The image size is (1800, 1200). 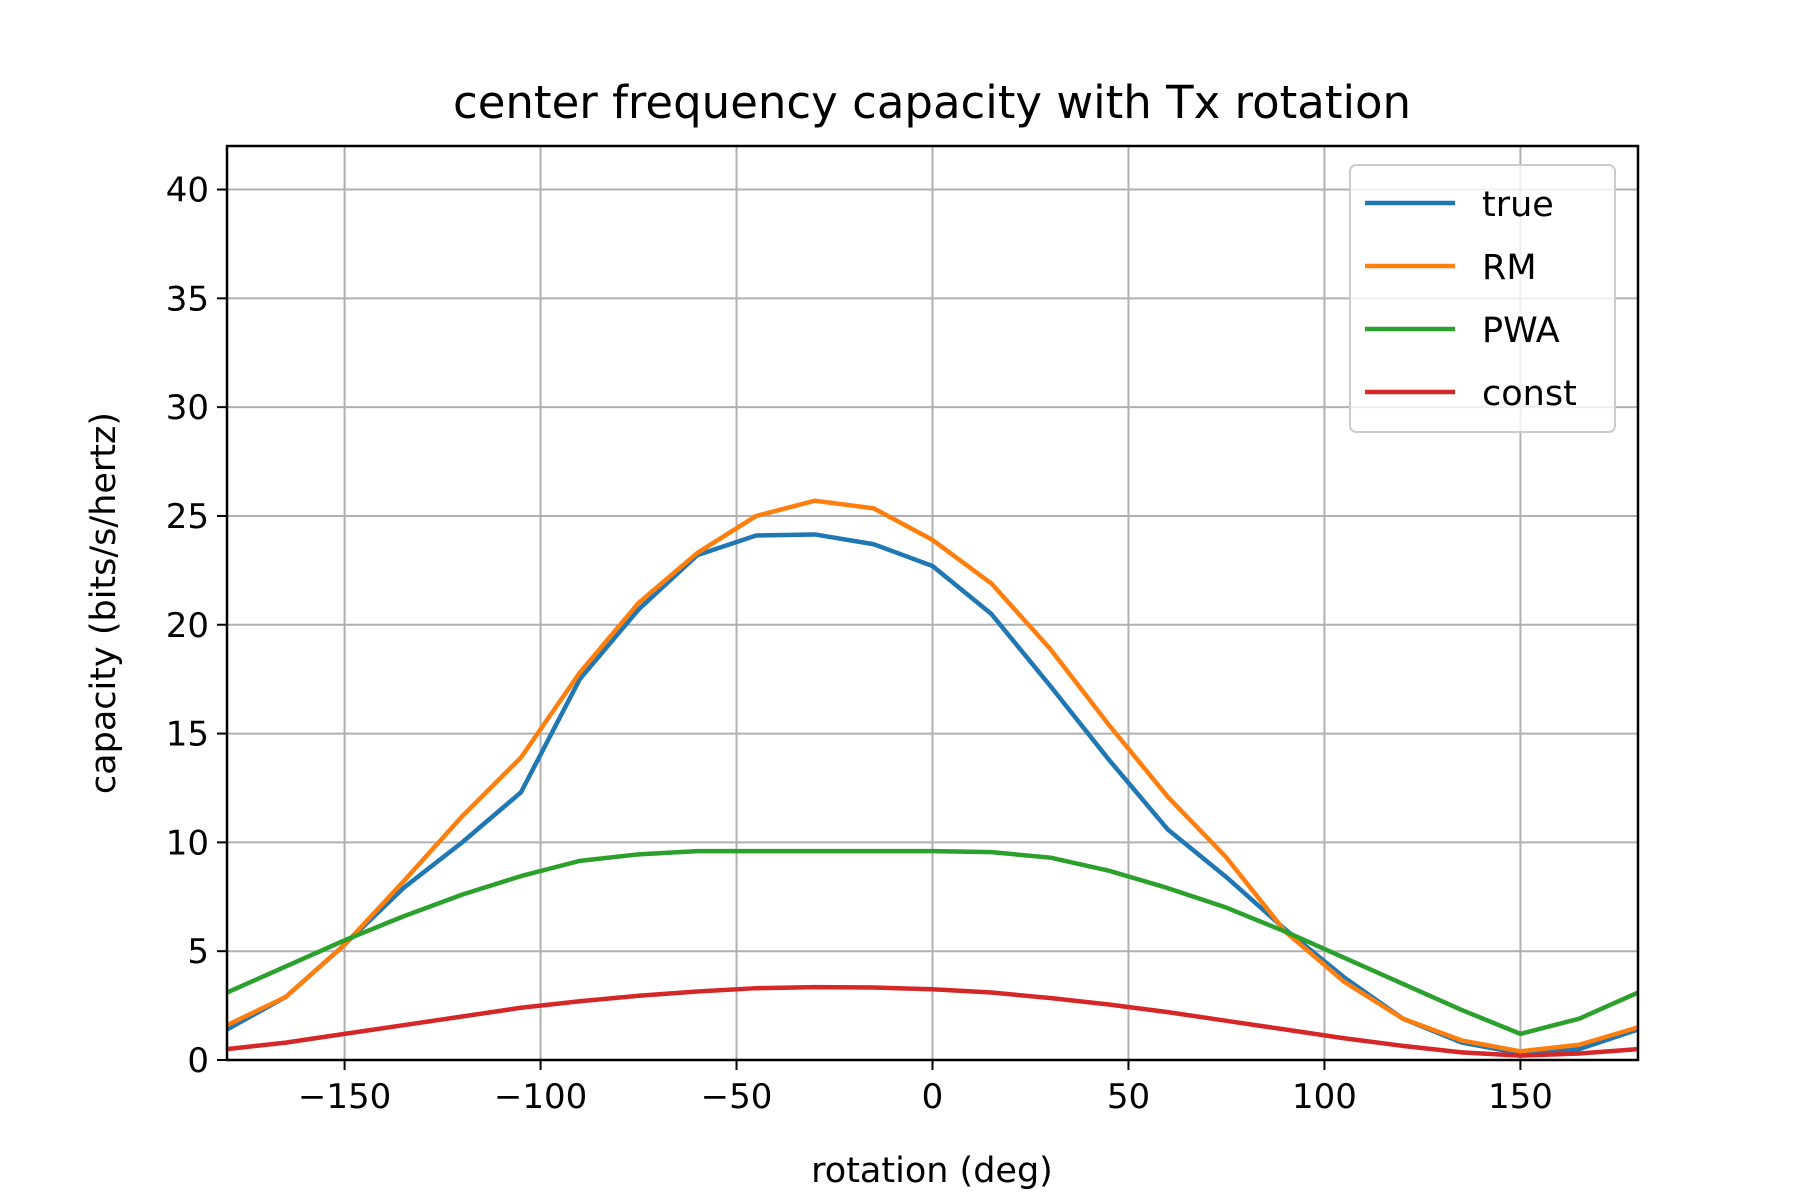 What do you see at coordinates (104, 603) in the screenshot?
I see `y-axis-label: capacity (bits/s/hertz)` at bounding box center [104, 603].